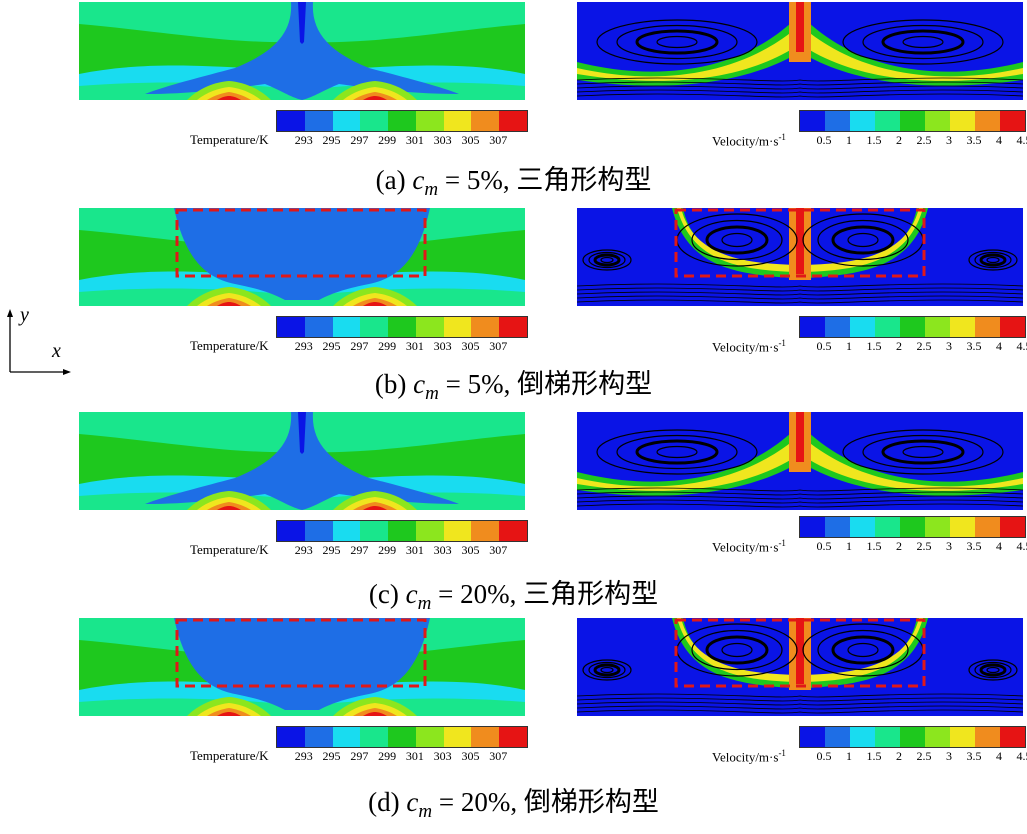  I want to click on velocity-legend-b: Velocity/m·s-1 0.5 1 1.5 2 2.5 3 3.5 4 4.5, so click(869, 335).